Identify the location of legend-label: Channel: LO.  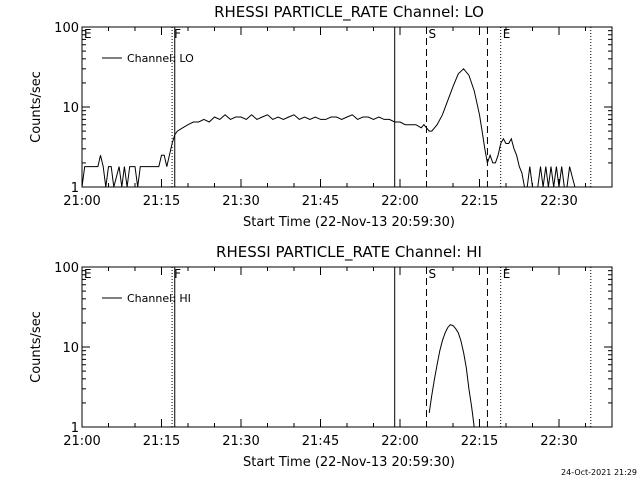
(160, 58).